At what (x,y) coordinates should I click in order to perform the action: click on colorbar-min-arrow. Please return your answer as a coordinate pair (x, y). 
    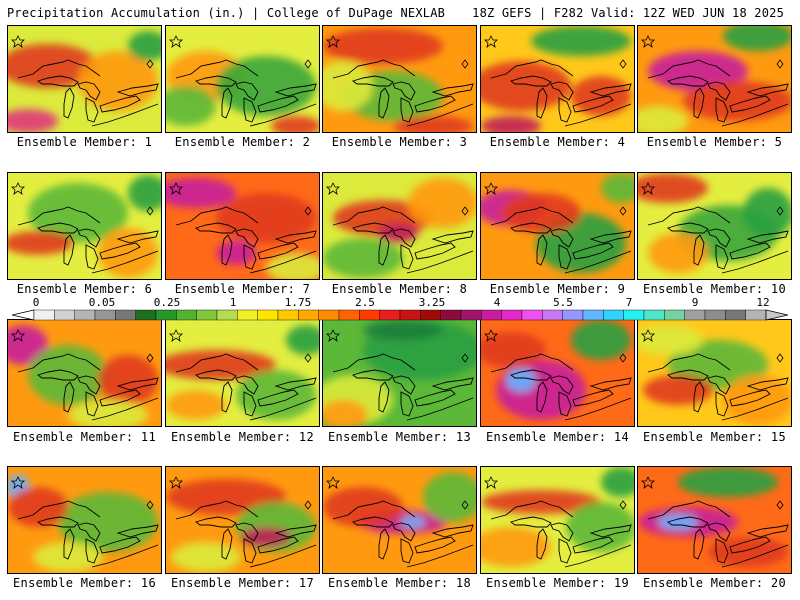
    Looking at the image, I should click on (23, 315).